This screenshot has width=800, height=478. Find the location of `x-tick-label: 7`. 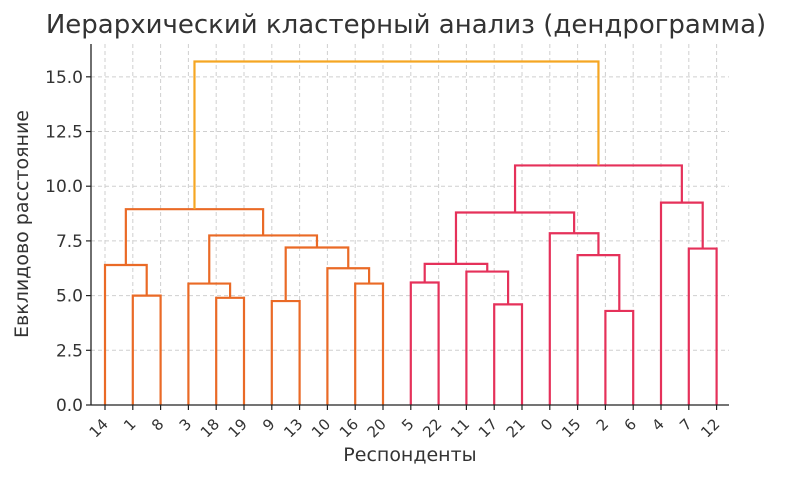

x-tick-label: 7 is located at coordinates (685, 424).